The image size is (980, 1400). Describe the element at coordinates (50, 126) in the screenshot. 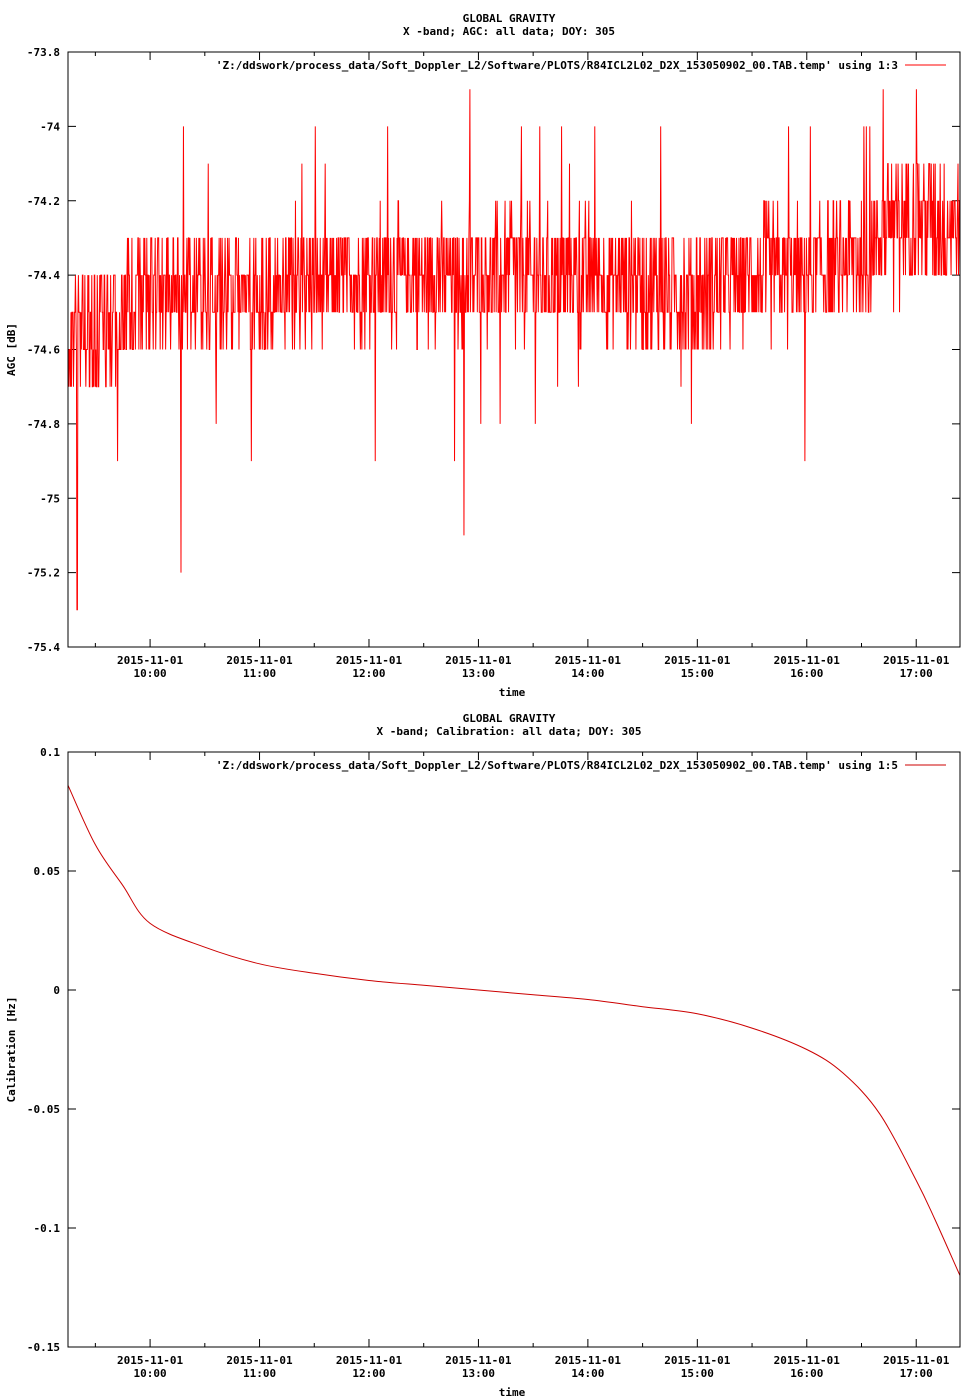

I see `y-tick-label: -74` at that location.